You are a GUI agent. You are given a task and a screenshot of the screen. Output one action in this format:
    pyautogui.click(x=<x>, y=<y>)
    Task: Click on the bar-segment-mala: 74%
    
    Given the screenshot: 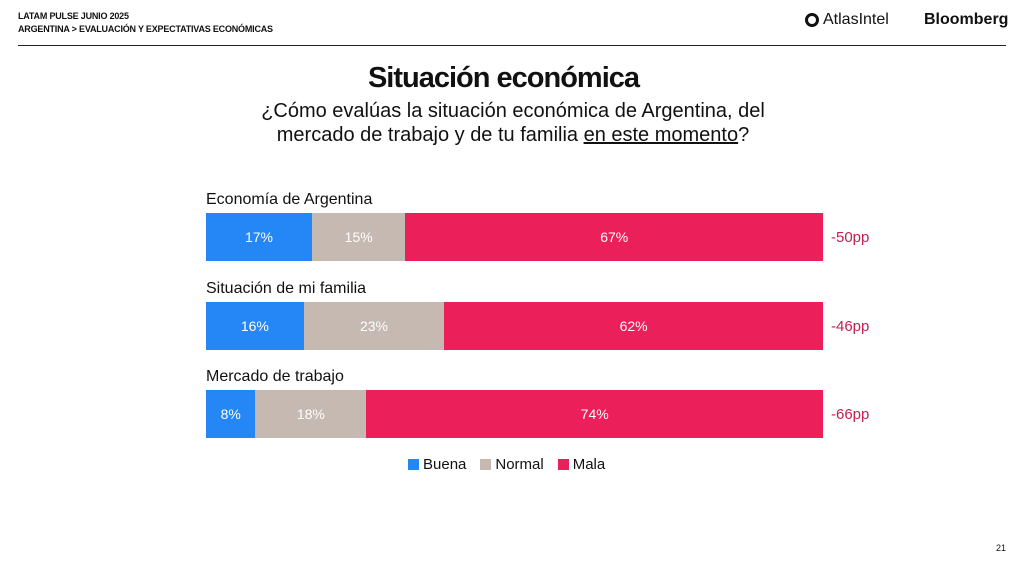 What is the action you would take?
    pyautogui.click(x=594, y=414)
    